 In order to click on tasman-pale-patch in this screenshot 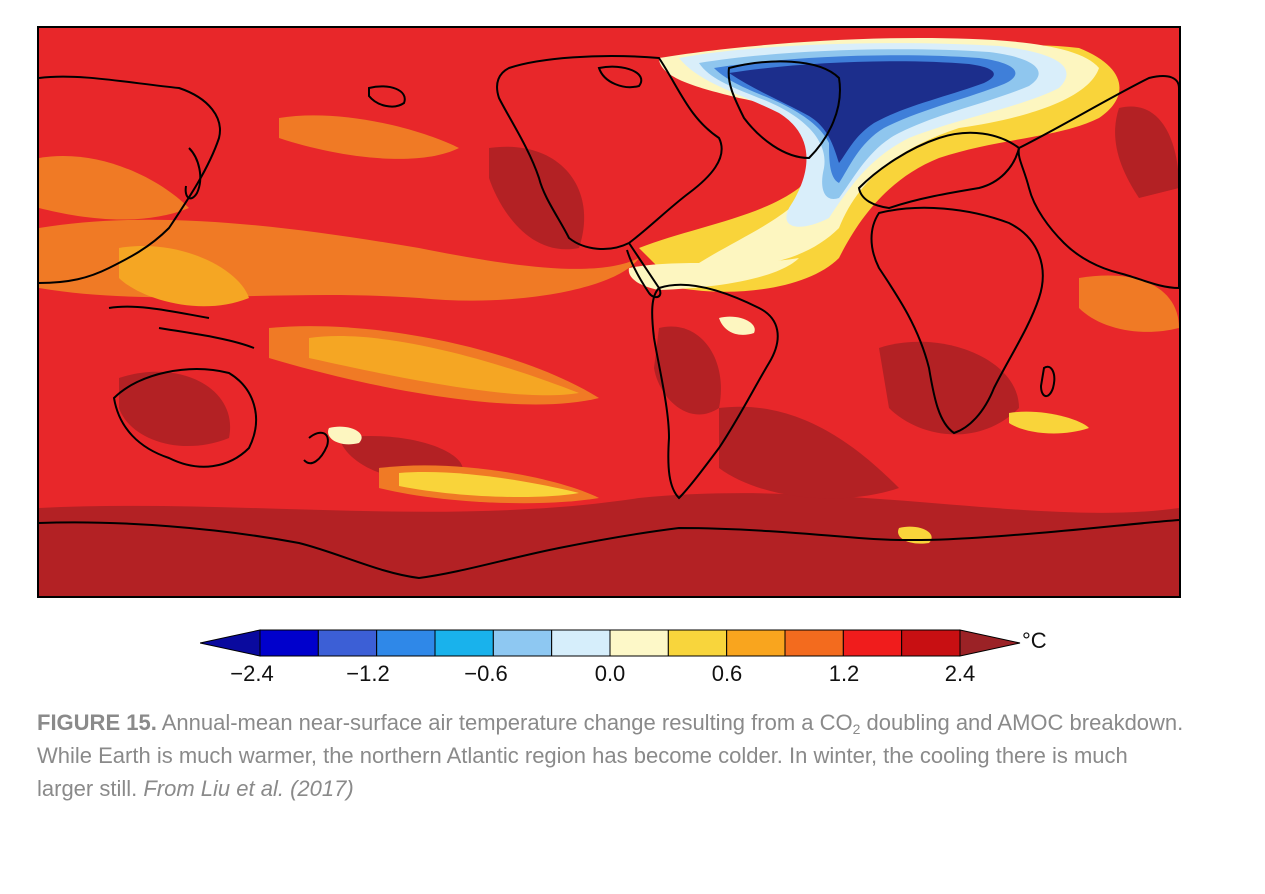, I will do `click(345, 435)`.